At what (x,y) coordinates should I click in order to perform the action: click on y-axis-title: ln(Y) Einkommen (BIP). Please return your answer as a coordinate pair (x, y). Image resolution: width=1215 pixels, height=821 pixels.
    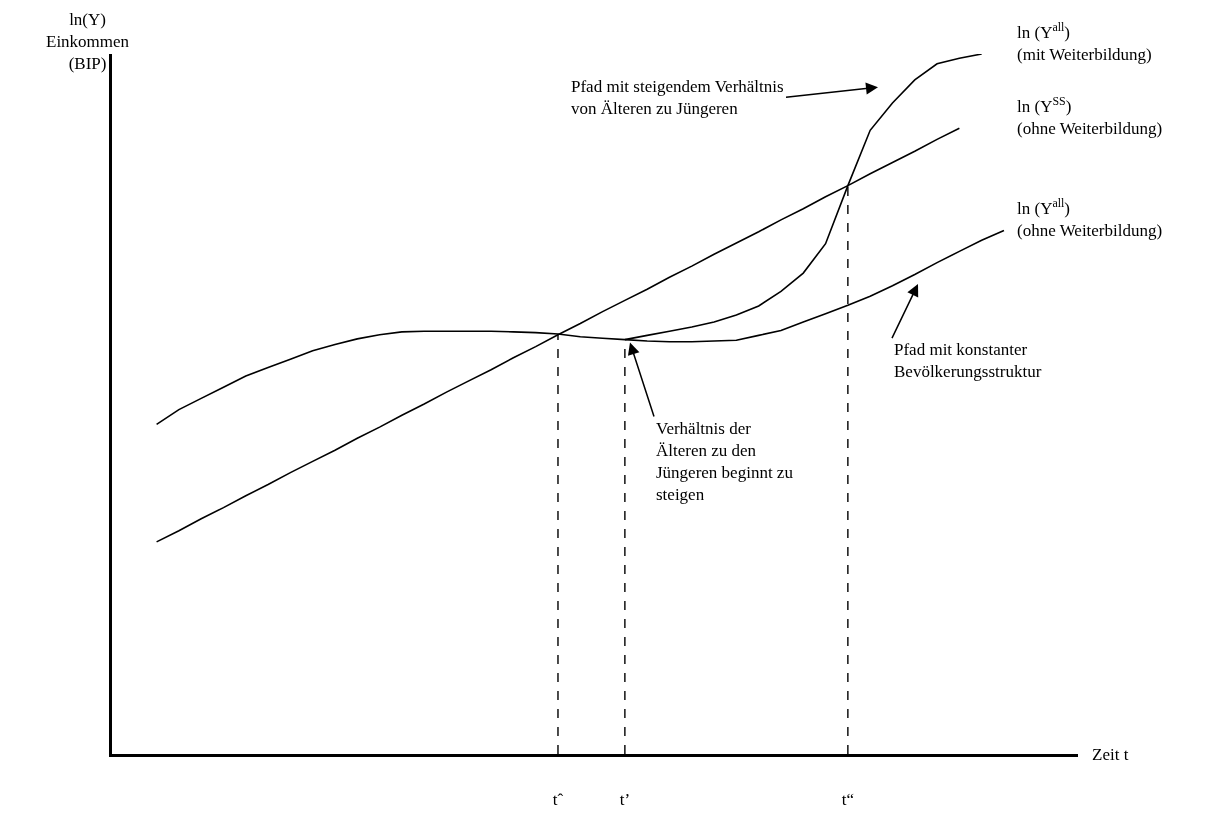
    Looking at the image, I should click on (88, 42).